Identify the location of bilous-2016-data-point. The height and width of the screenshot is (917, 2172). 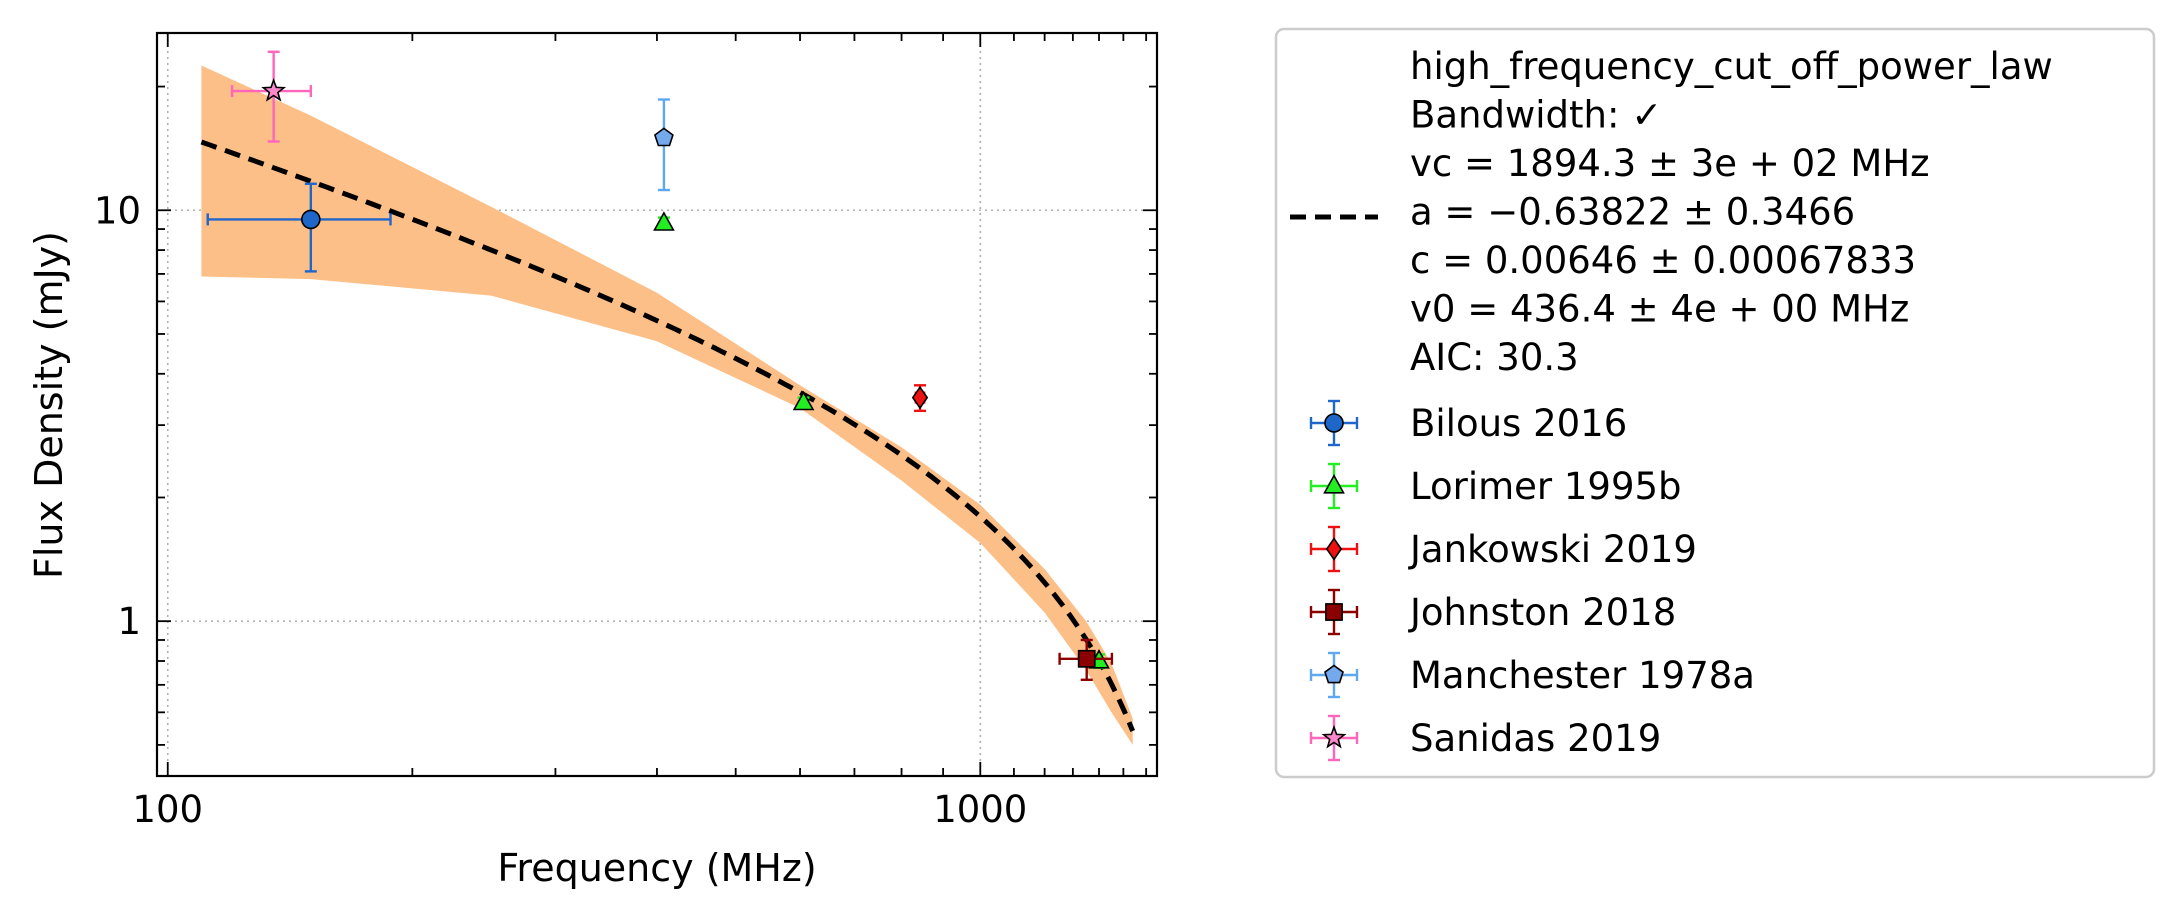
(311, 219).